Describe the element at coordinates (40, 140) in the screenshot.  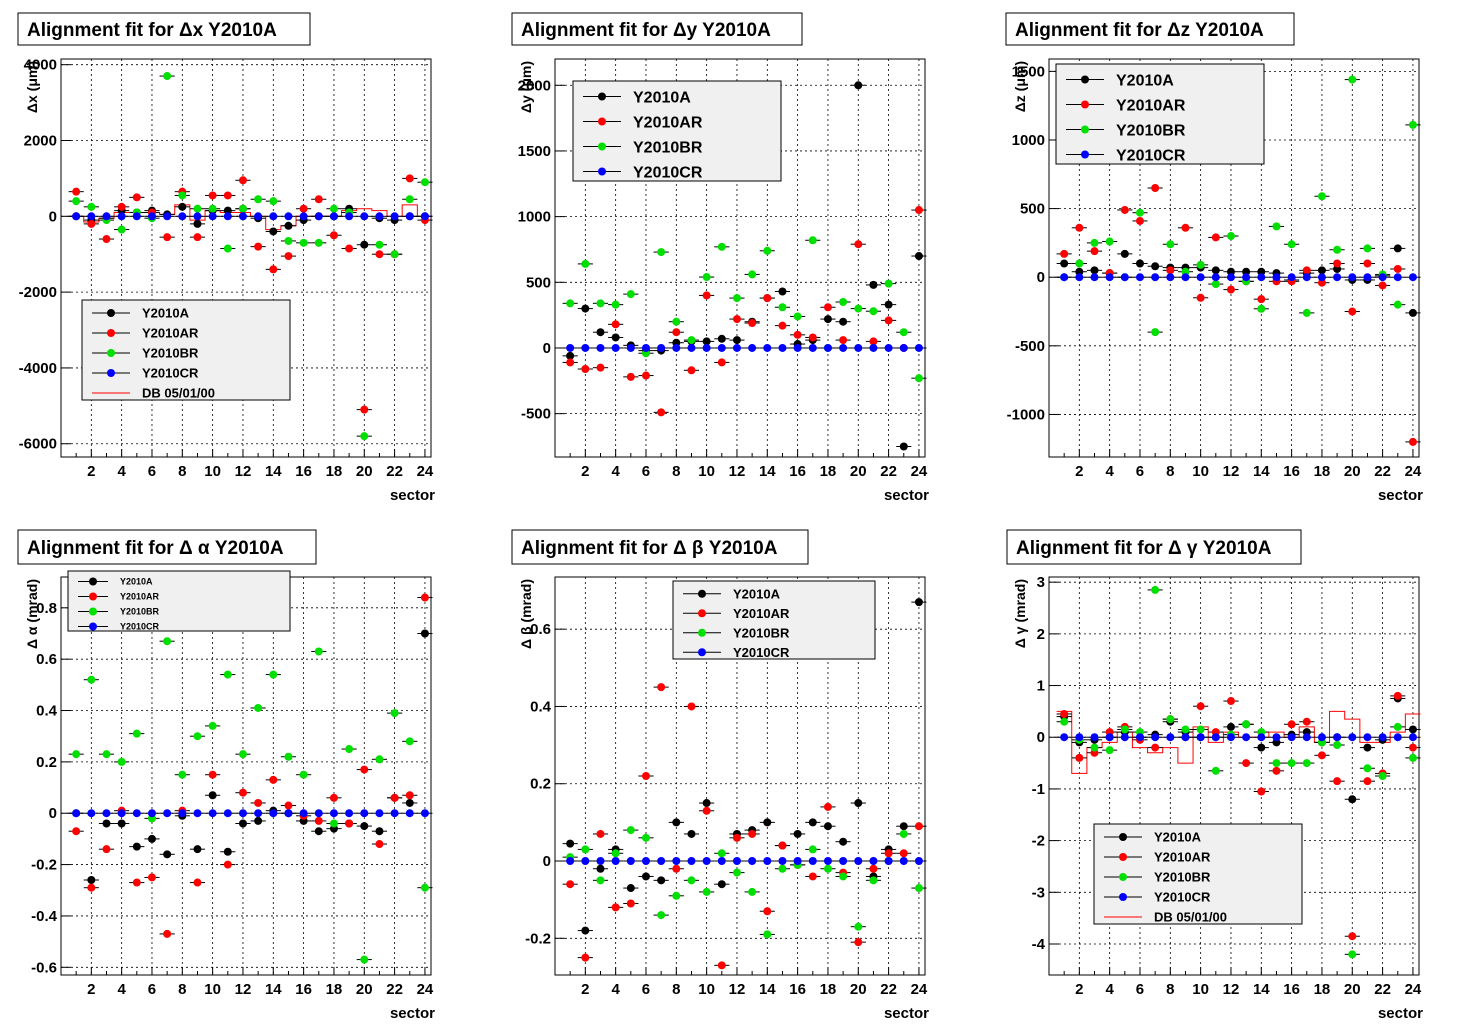
I see `y-tick-label: 2000` at that location.